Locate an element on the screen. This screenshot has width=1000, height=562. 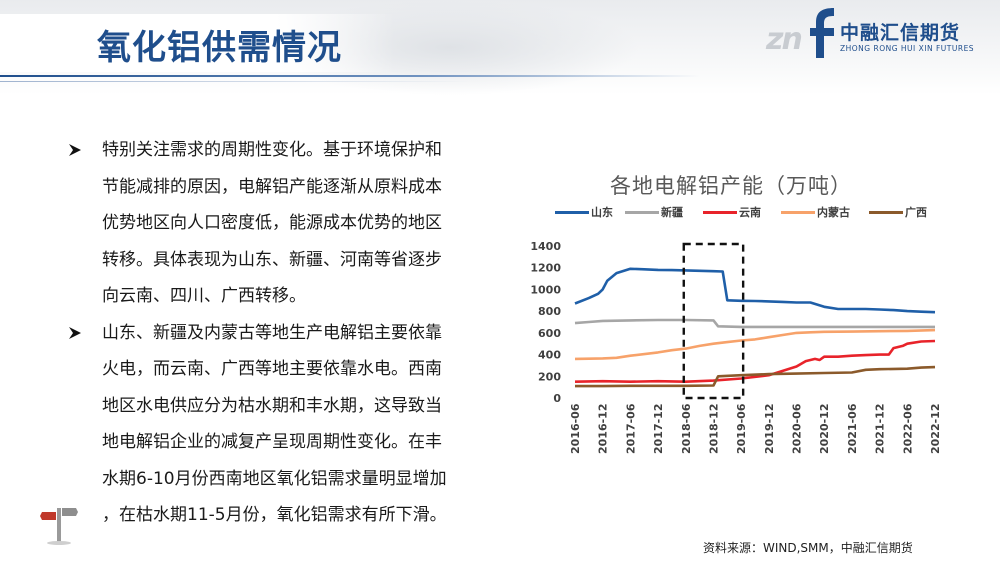
legend-label: 广西 is located at coordinates (916, 212).